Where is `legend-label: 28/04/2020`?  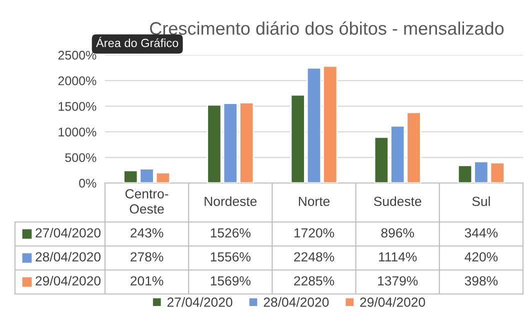 legend-label: 28/04/2020 is located at coordinates (68, 257).